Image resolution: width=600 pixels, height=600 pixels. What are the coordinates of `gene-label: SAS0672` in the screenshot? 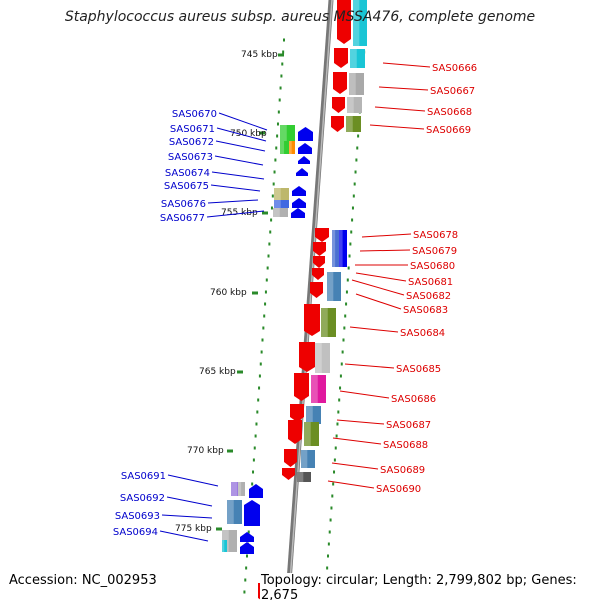 It's located at (191, 142).